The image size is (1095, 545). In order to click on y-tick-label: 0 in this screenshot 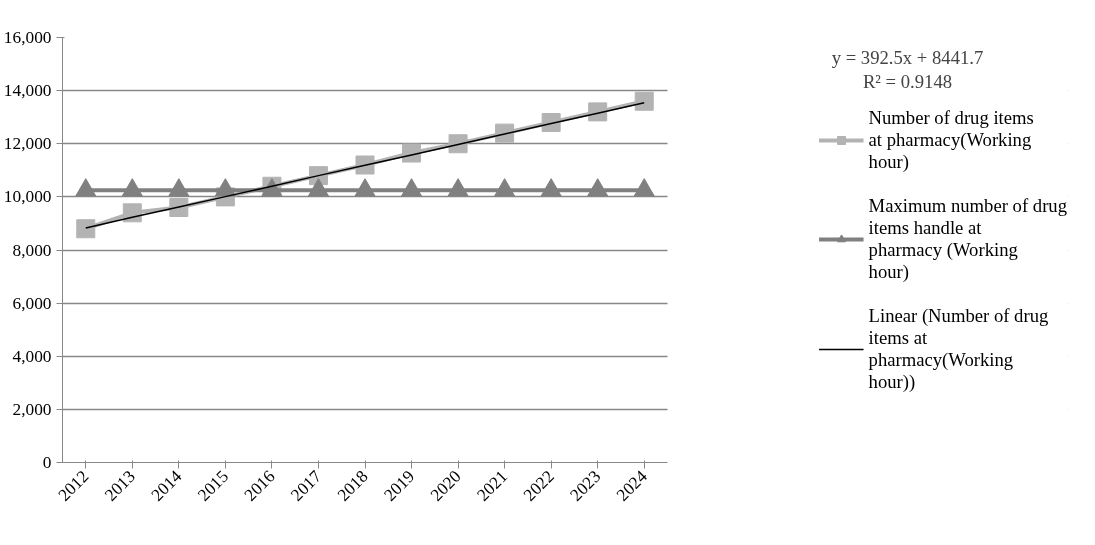, I will do `click(47, 462)`.